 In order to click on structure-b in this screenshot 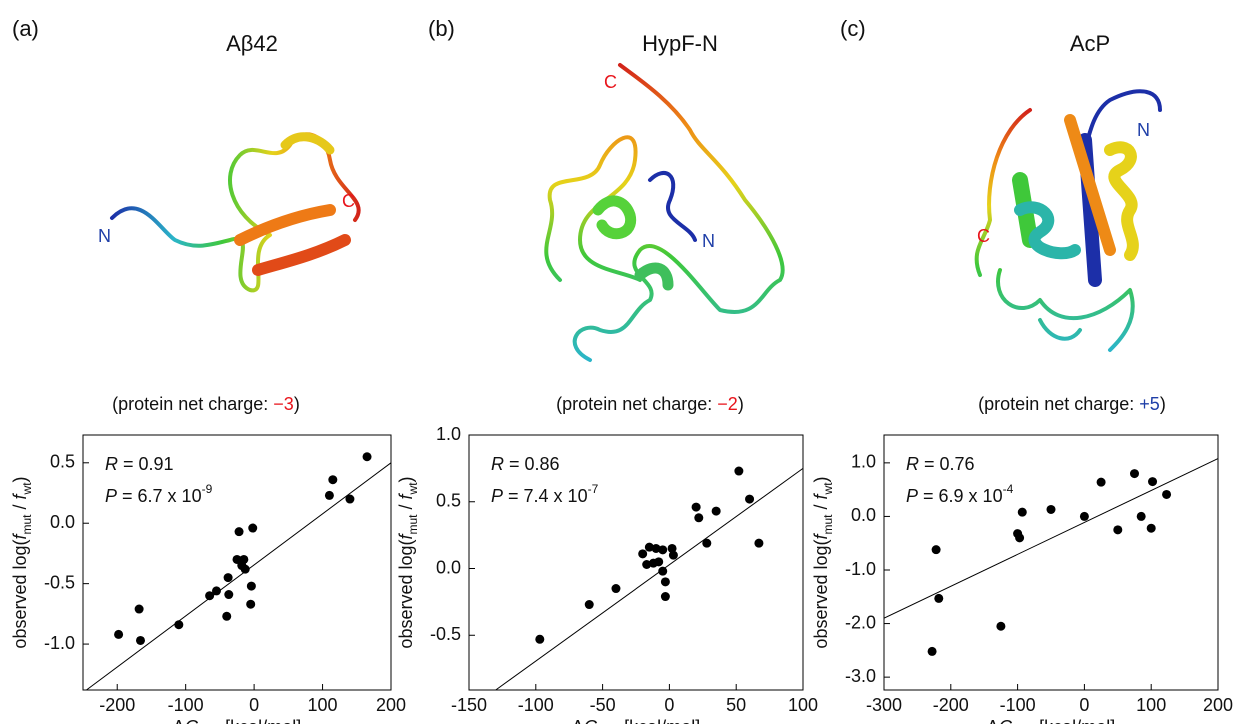, I will do `click(664, 212)`.